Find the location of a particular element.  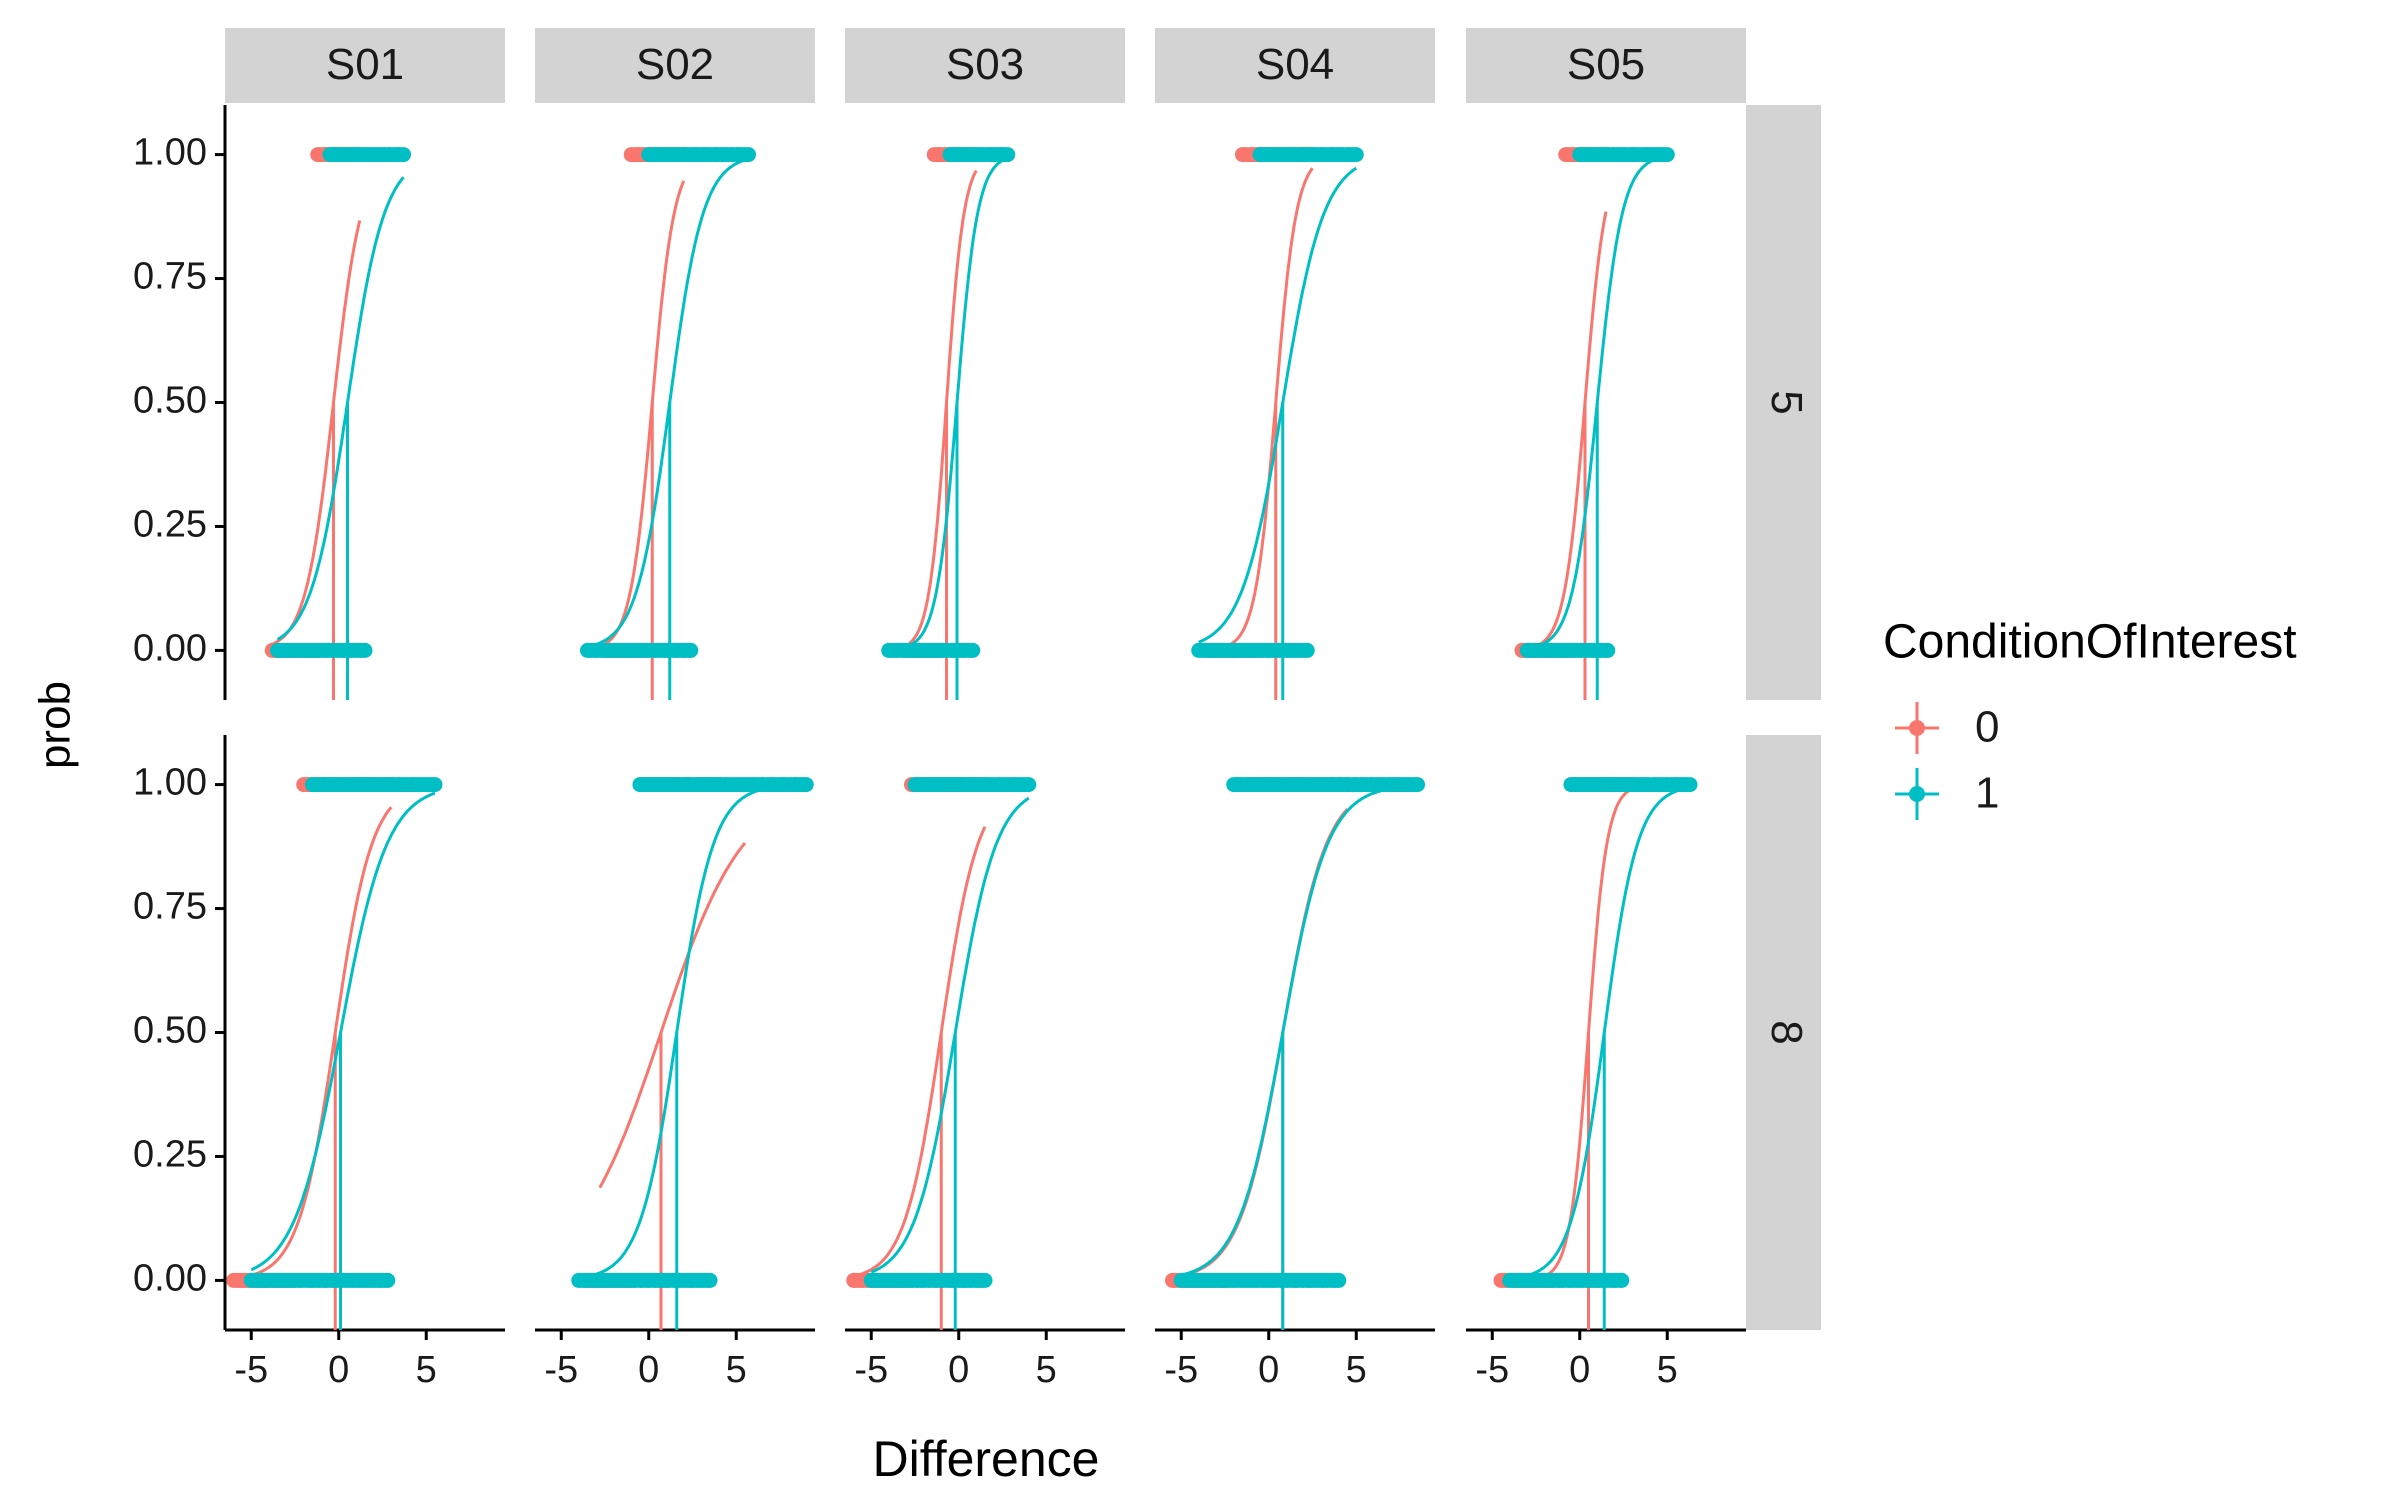

legend-entry-label: 1 is located at coordinates (1987, 793).